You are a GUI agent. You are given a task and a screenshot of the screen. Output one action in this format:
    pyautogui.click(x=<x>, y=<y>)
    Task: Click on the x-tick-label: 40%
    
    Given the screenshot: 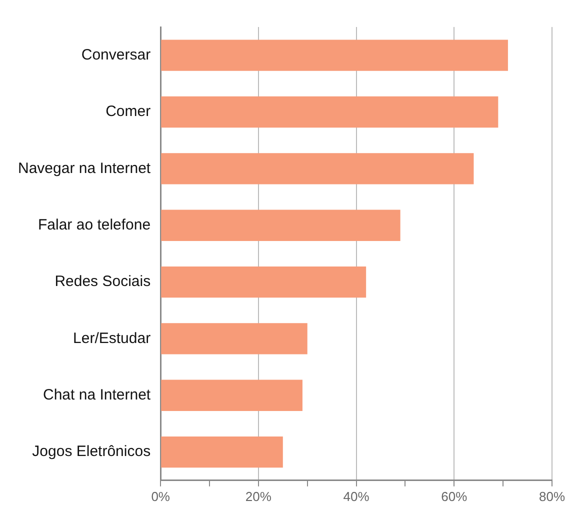 What is the action you would take?
    pyautogui.click(x=356, y=496)
    